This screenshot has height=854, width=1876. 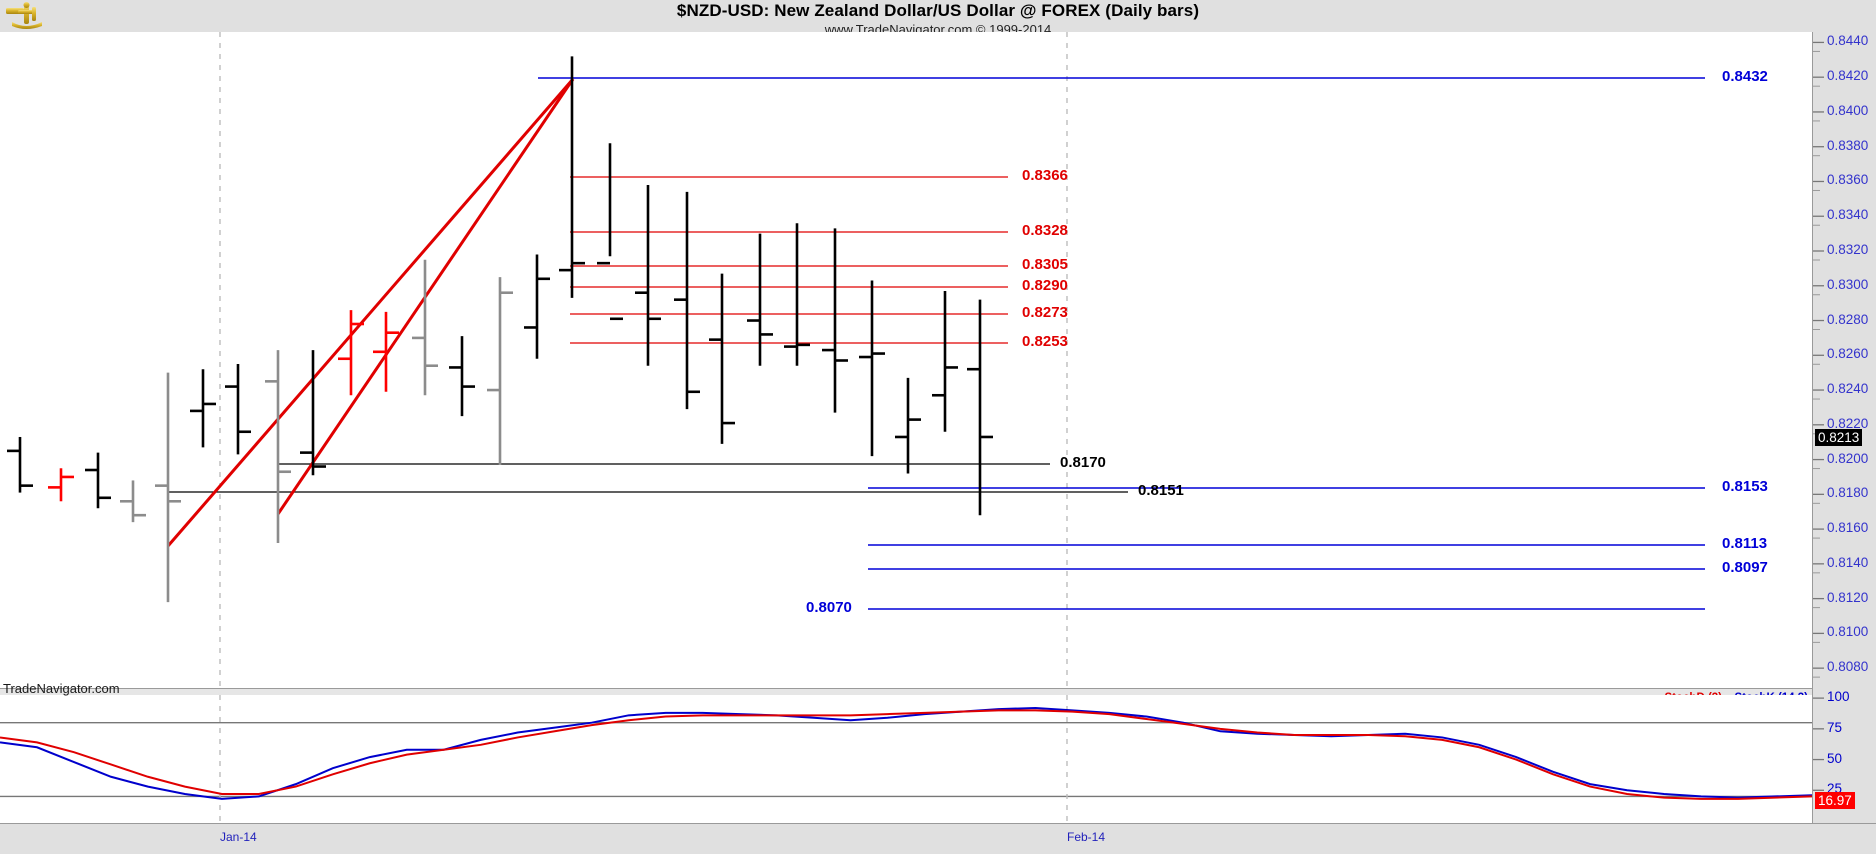 I want to click on price-level-label-0.8097: 0.8097, so click(x=1745, y=567).